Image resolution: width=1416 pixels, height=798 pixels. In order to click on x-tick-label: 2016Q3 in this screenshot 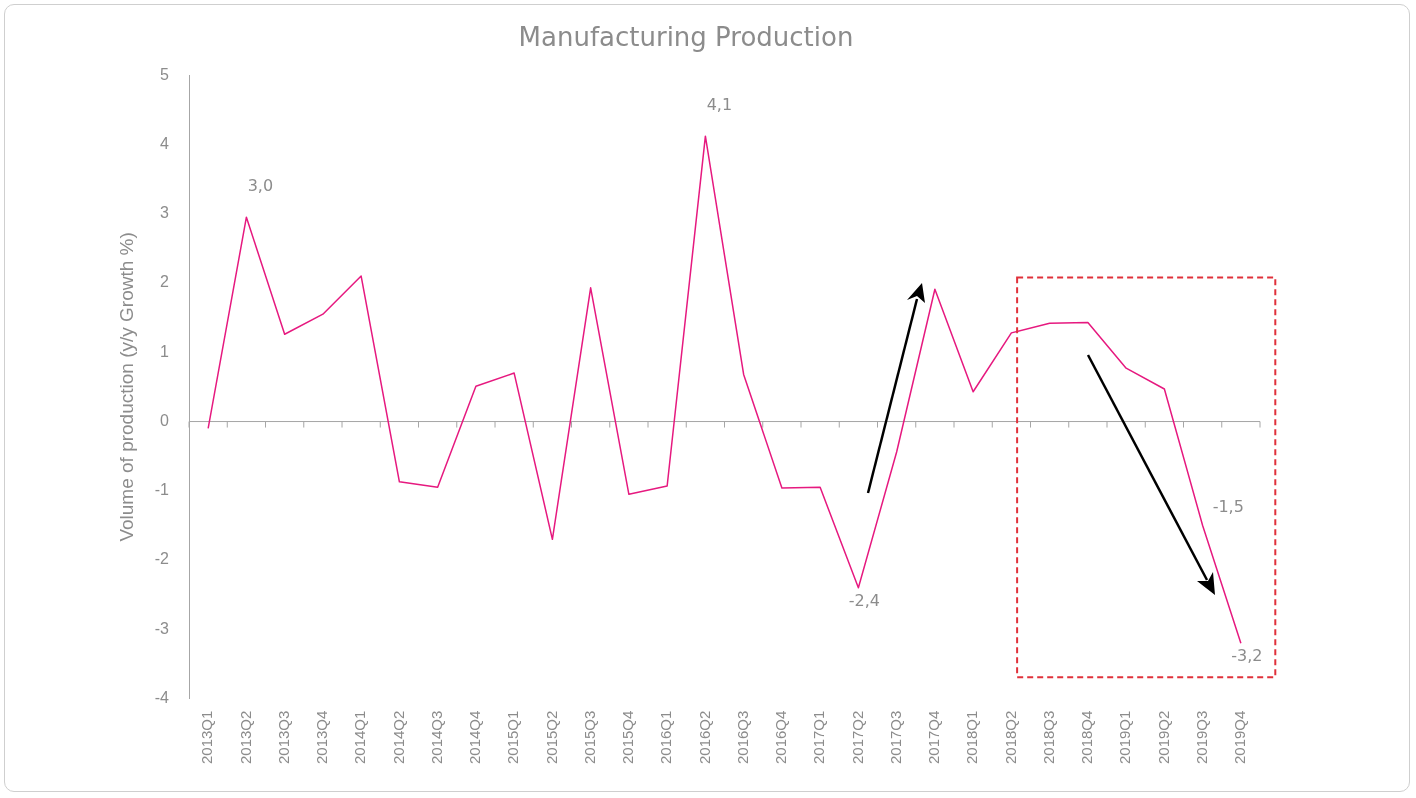, I will do `click(742, 737)`.